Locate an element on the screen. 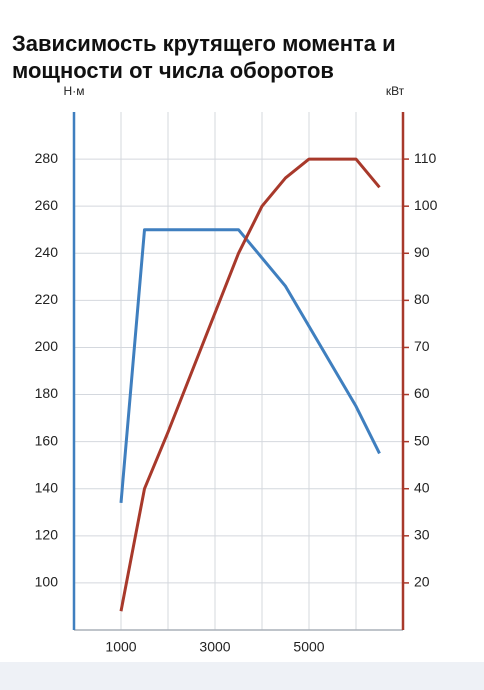 The width and height of the screenshot is (484, 690). y2-tick-label: 50 is located at coordinates (422, 440).